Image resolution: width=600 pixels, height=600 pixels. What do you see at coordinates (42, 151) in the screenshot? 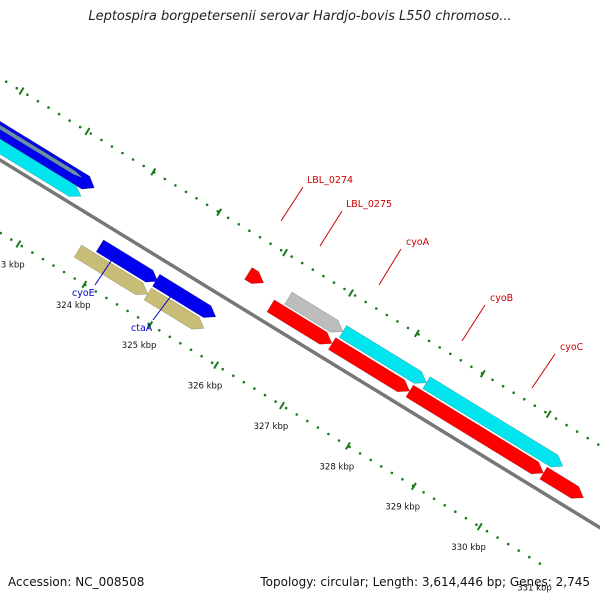
I see `overlap-feature-block` at bounding box center [42, 151].